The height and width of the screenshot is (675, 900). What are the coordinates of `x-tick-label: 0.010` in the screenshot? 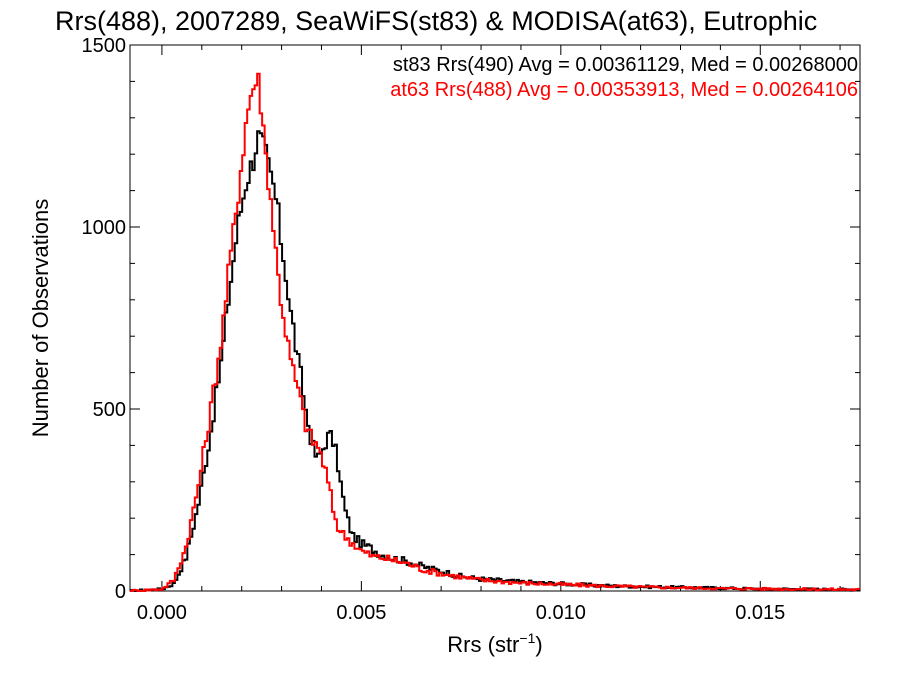 It's located at (561, 613).